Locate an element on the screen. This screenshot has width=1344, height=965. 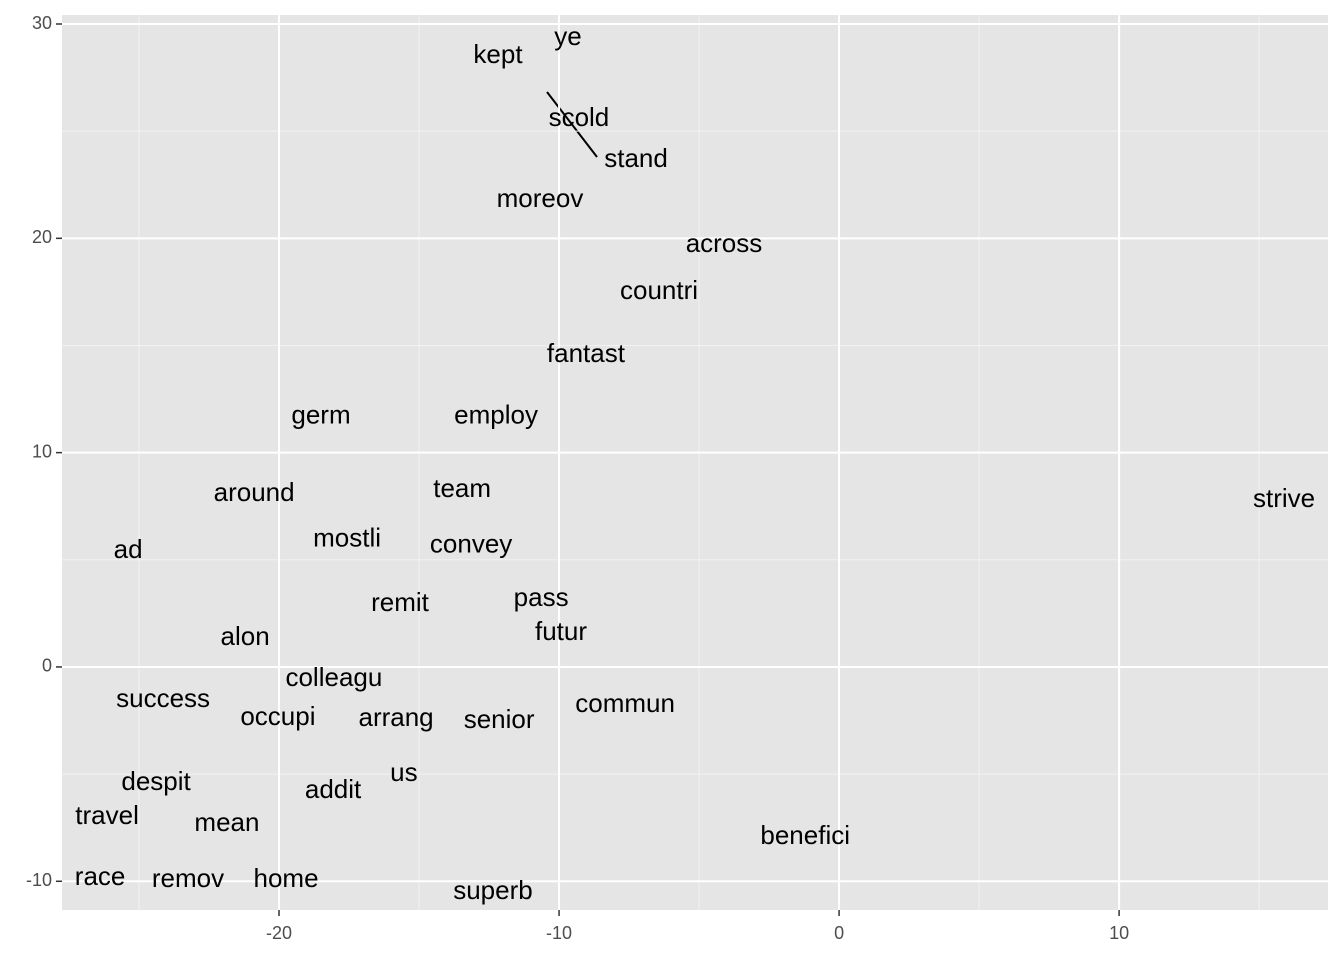
y-tick-label: 30 is located at coordinates (42, 23).